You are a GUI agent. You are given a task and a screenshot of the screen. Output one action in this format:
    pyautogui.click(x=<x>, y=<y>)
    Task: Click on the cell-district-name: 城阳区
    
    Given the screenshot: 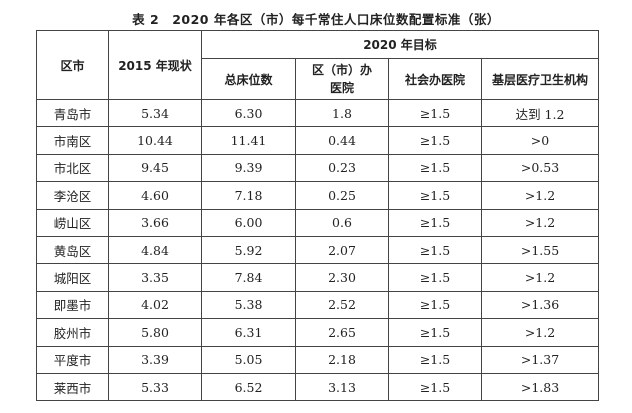 What is the action you would take?
    pyautogui.click(x=72, y=277)
    